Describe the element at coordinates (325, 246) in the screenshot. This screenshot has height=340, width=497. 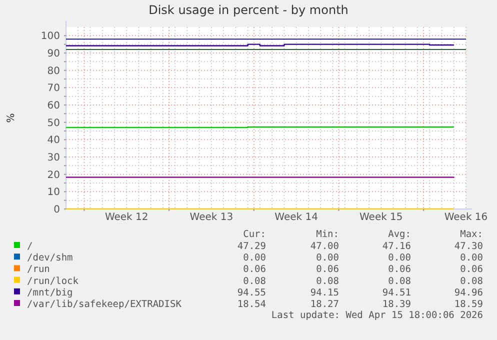
I see `text: 47.00` at that location.